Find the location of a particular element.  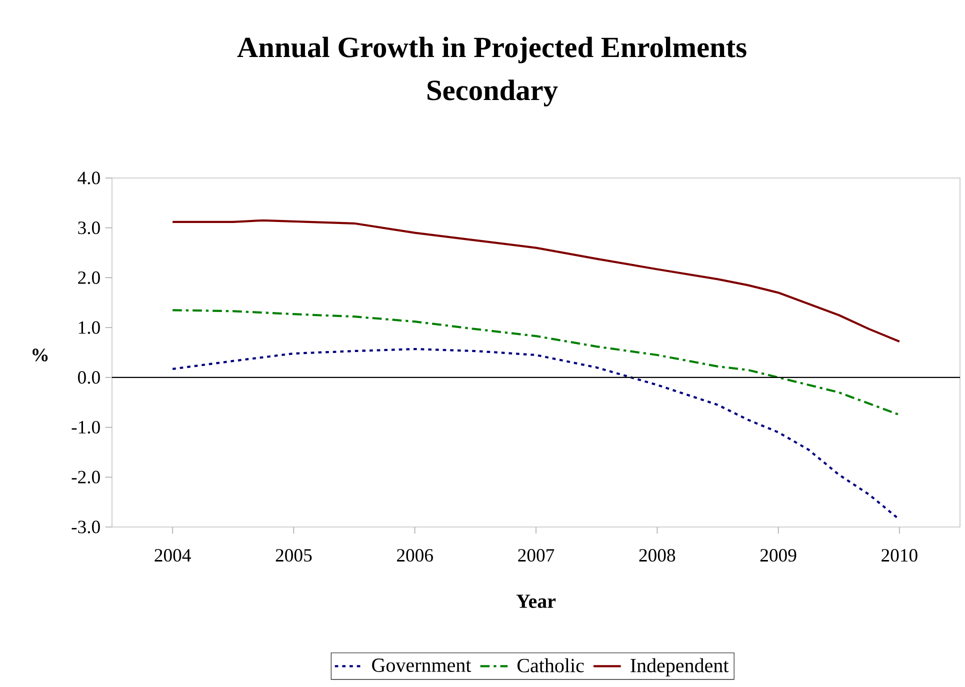

x-tick-label: 2006 is located at coordinates (415, 555).